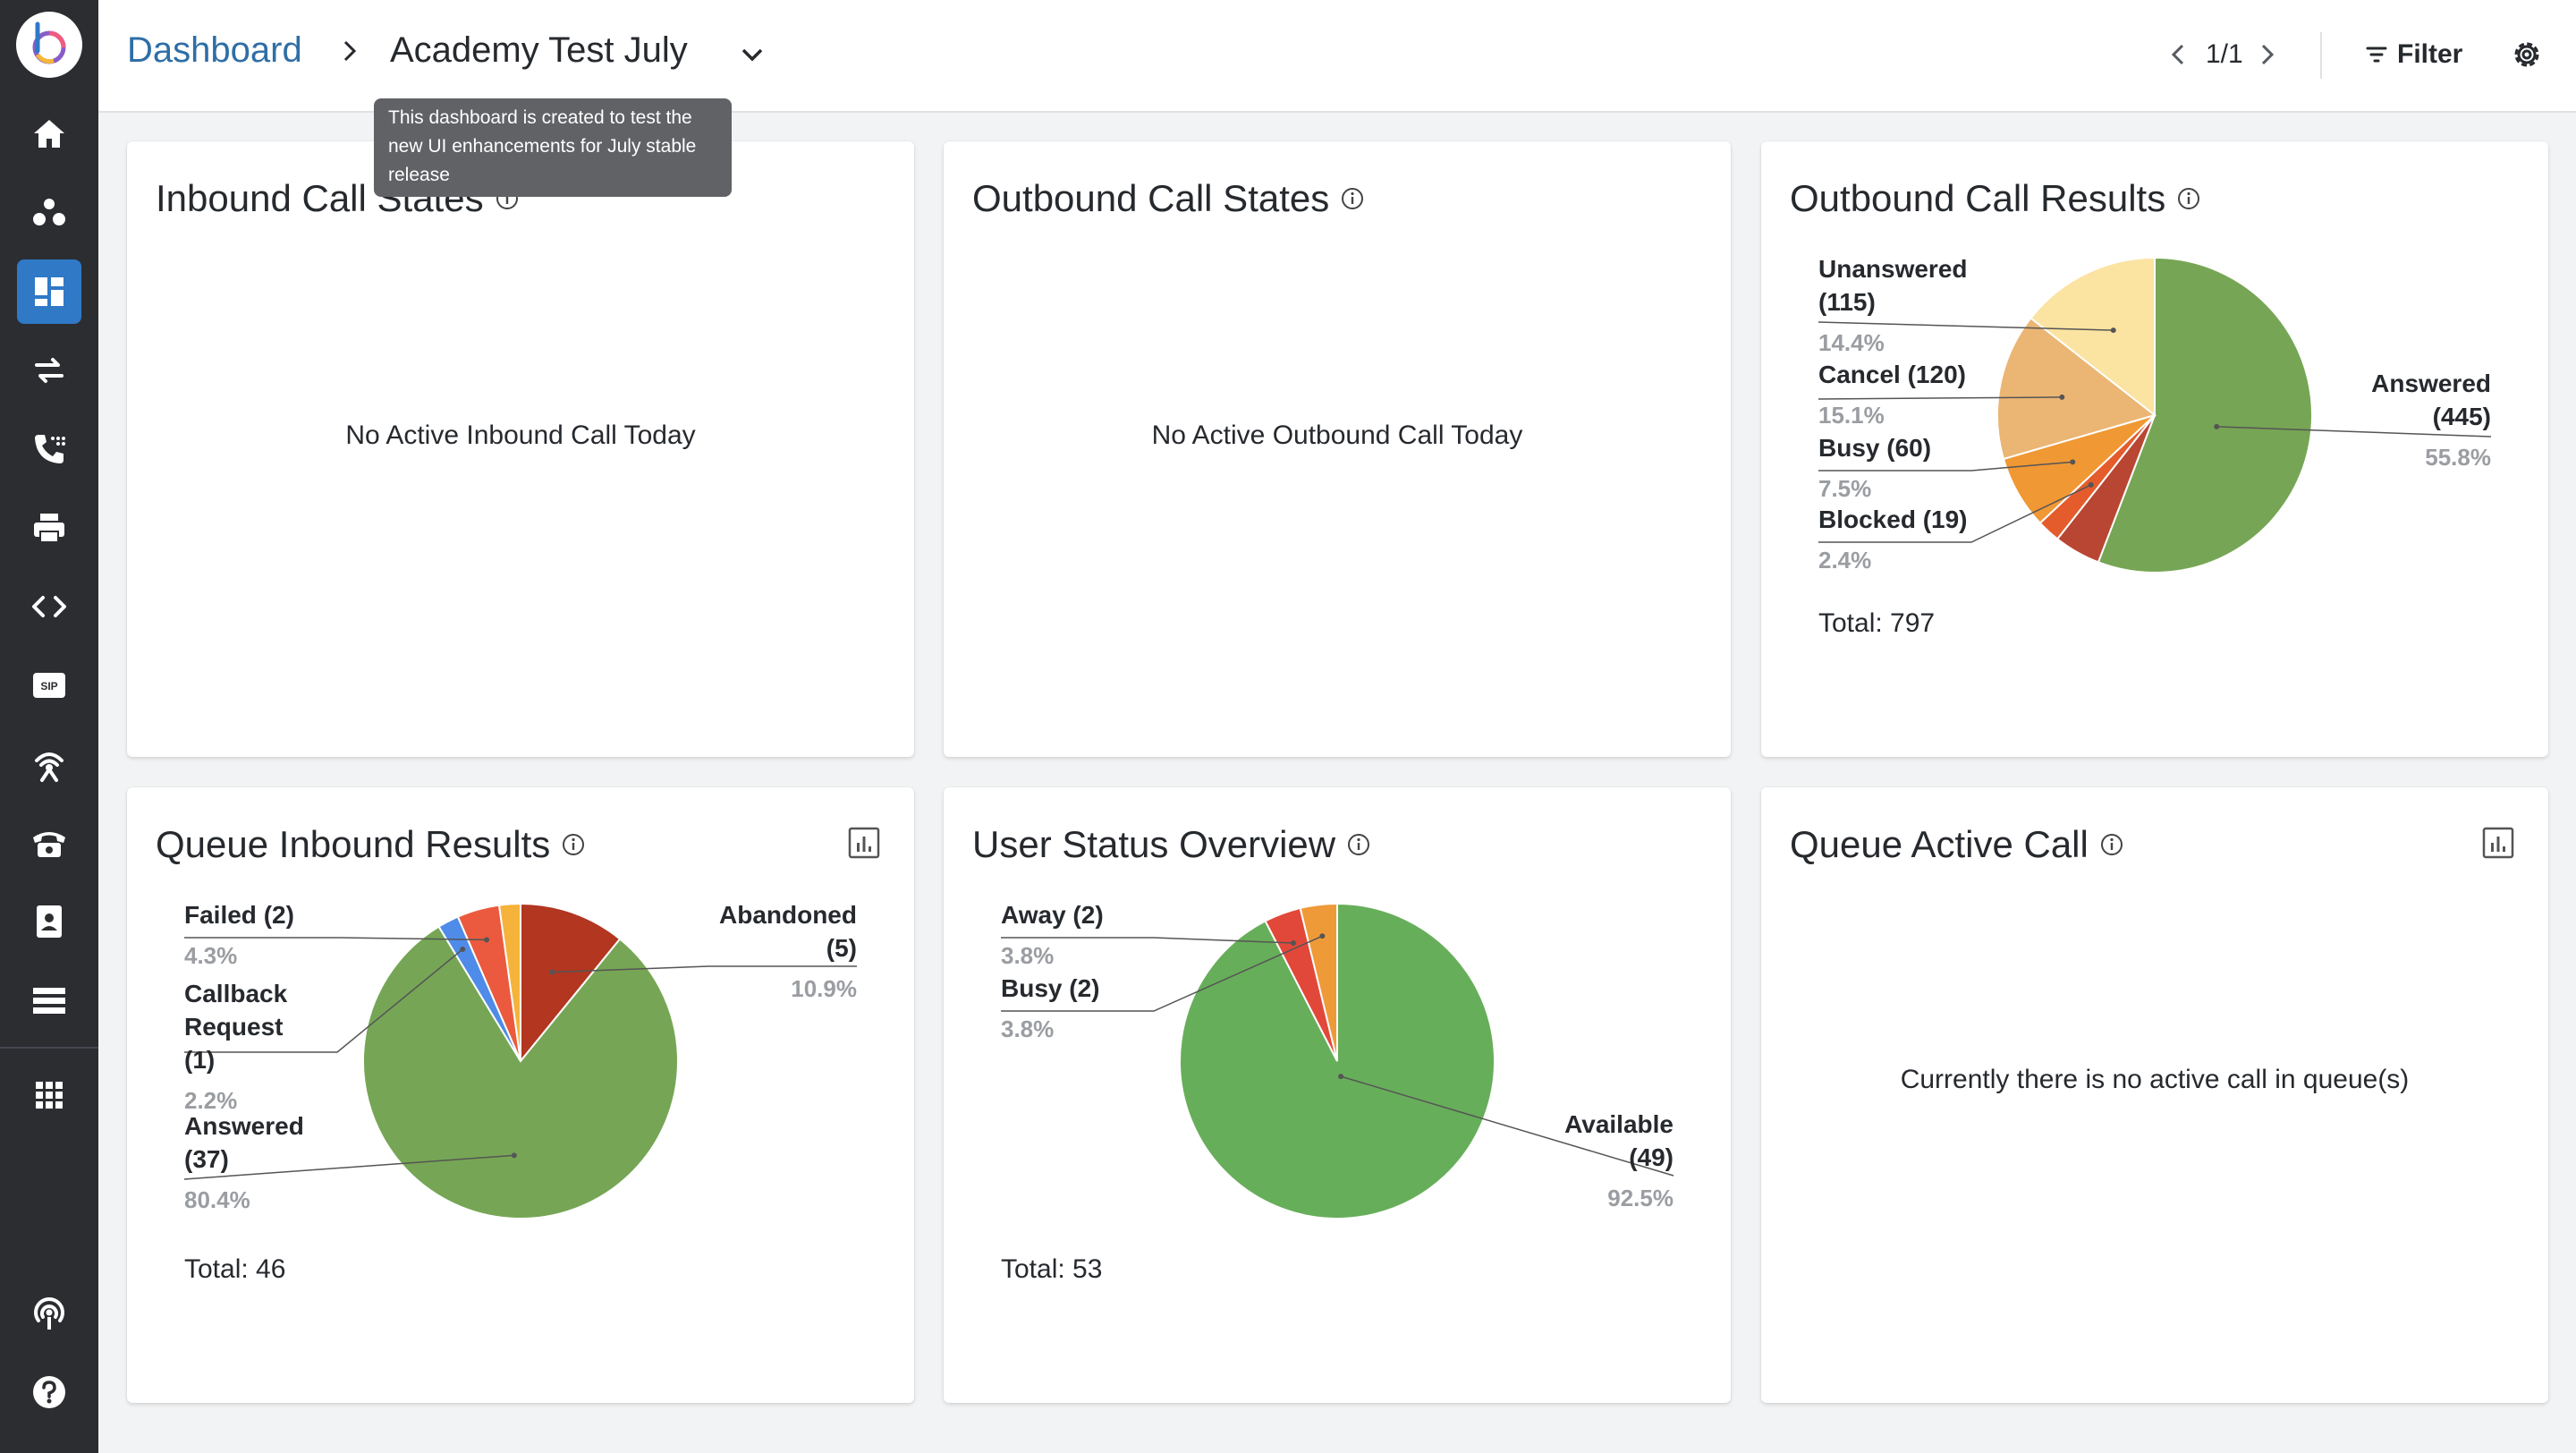 This screenshot has width=2576, height=1453. What do you see at coordinates (49, 921) in the screenshot?
I see `contacts-icon` at bounding box center [49, 921].